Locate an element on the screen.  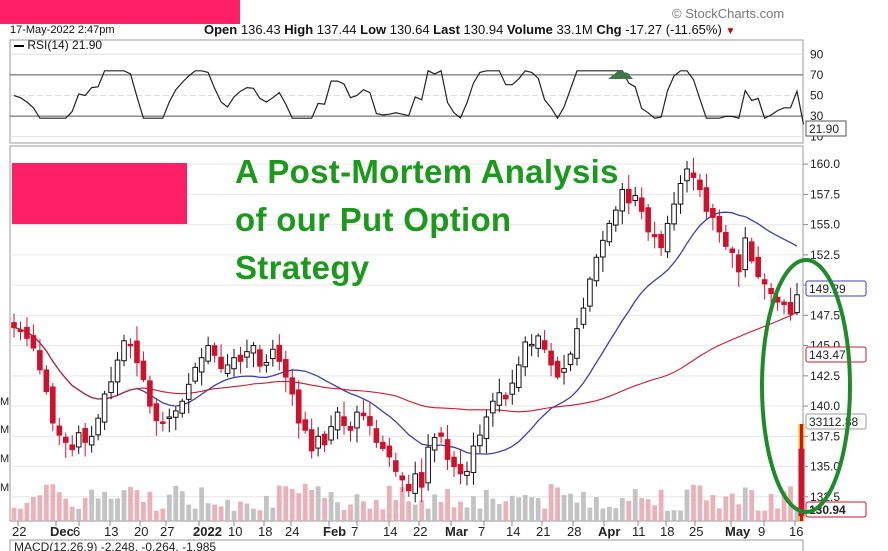
rsi-label: RSI(14) 21.90 is located at coordinates (58, 45).